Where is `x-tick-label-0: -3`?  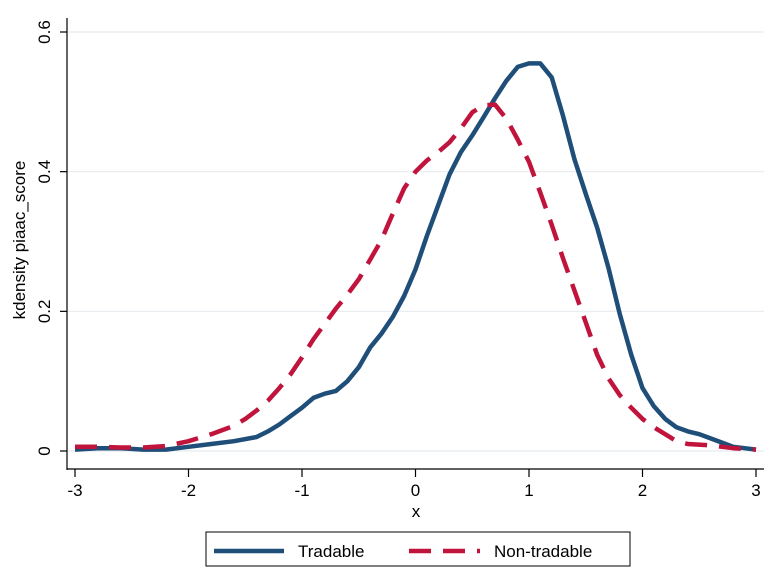
x-tick-label-0: -3 is located at coordinates (74, 490).